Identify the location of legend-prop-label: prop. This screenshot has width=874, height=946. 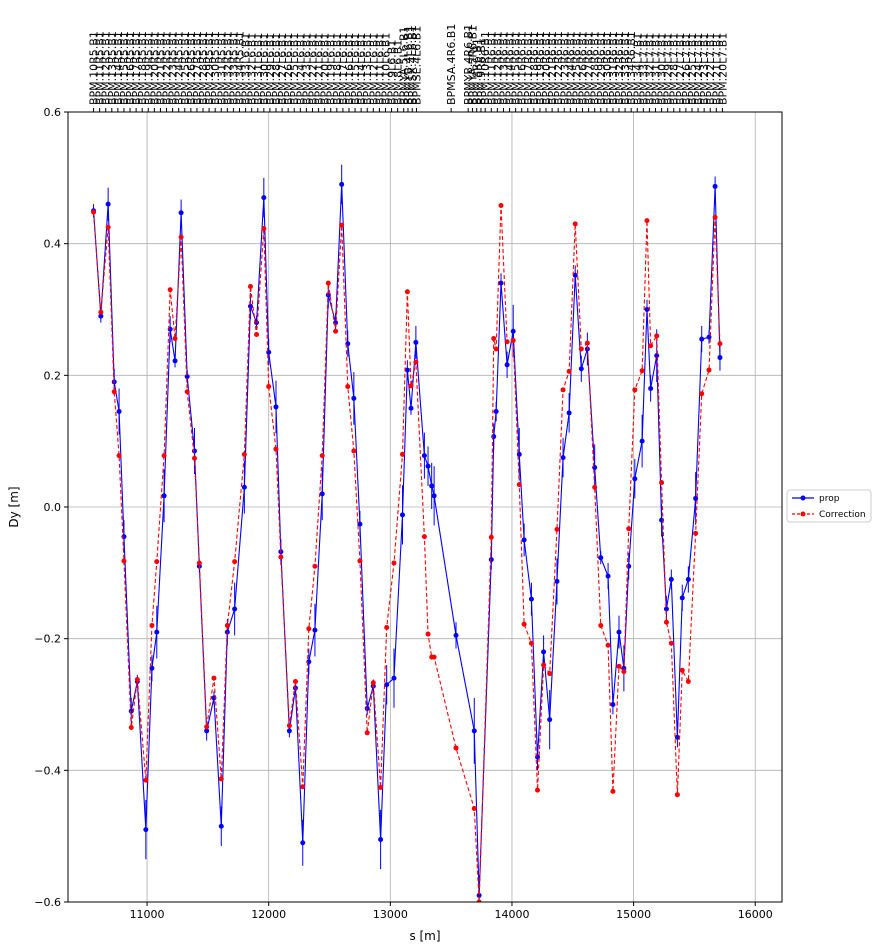
(829, 499).